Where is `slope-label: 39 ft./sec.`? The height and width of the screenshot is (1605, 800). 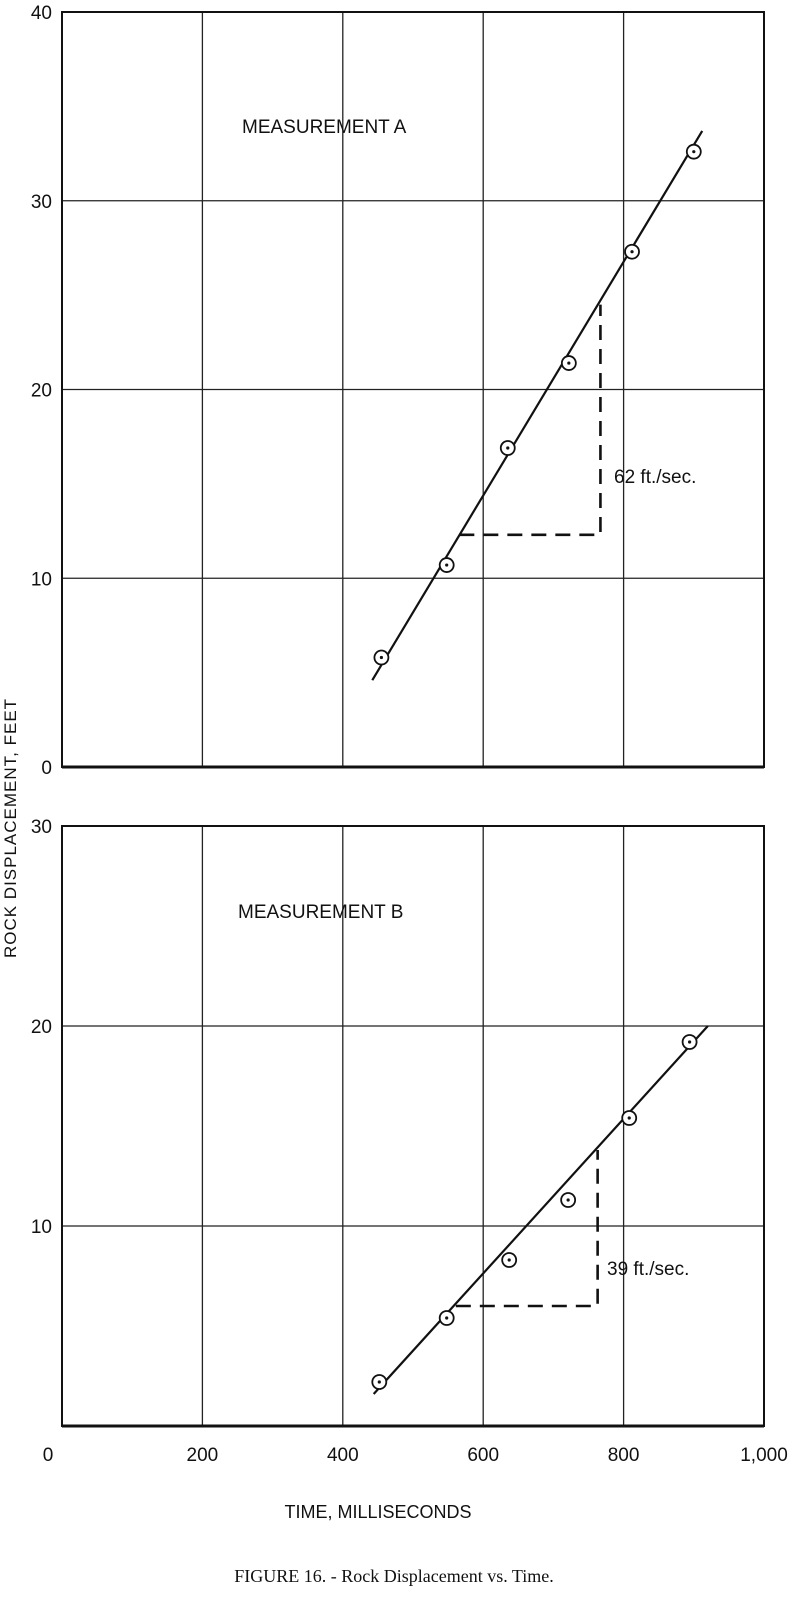 slope-label: 39 ft./sec. is located at coordinates (648, 1269).